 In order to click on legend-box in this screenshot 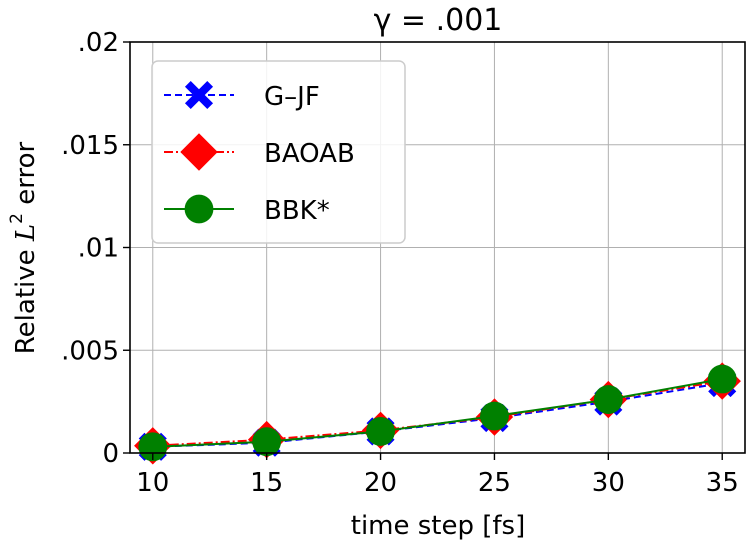, I will do `click(278, 152)`.